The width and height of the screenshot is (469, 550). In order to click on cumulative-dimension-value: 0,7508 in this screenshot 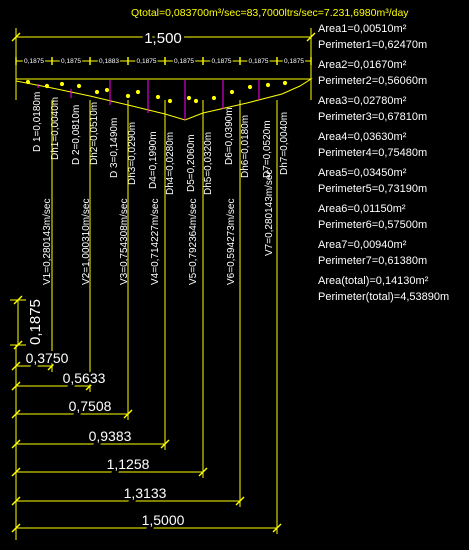, I will do `click(90, 406)`.